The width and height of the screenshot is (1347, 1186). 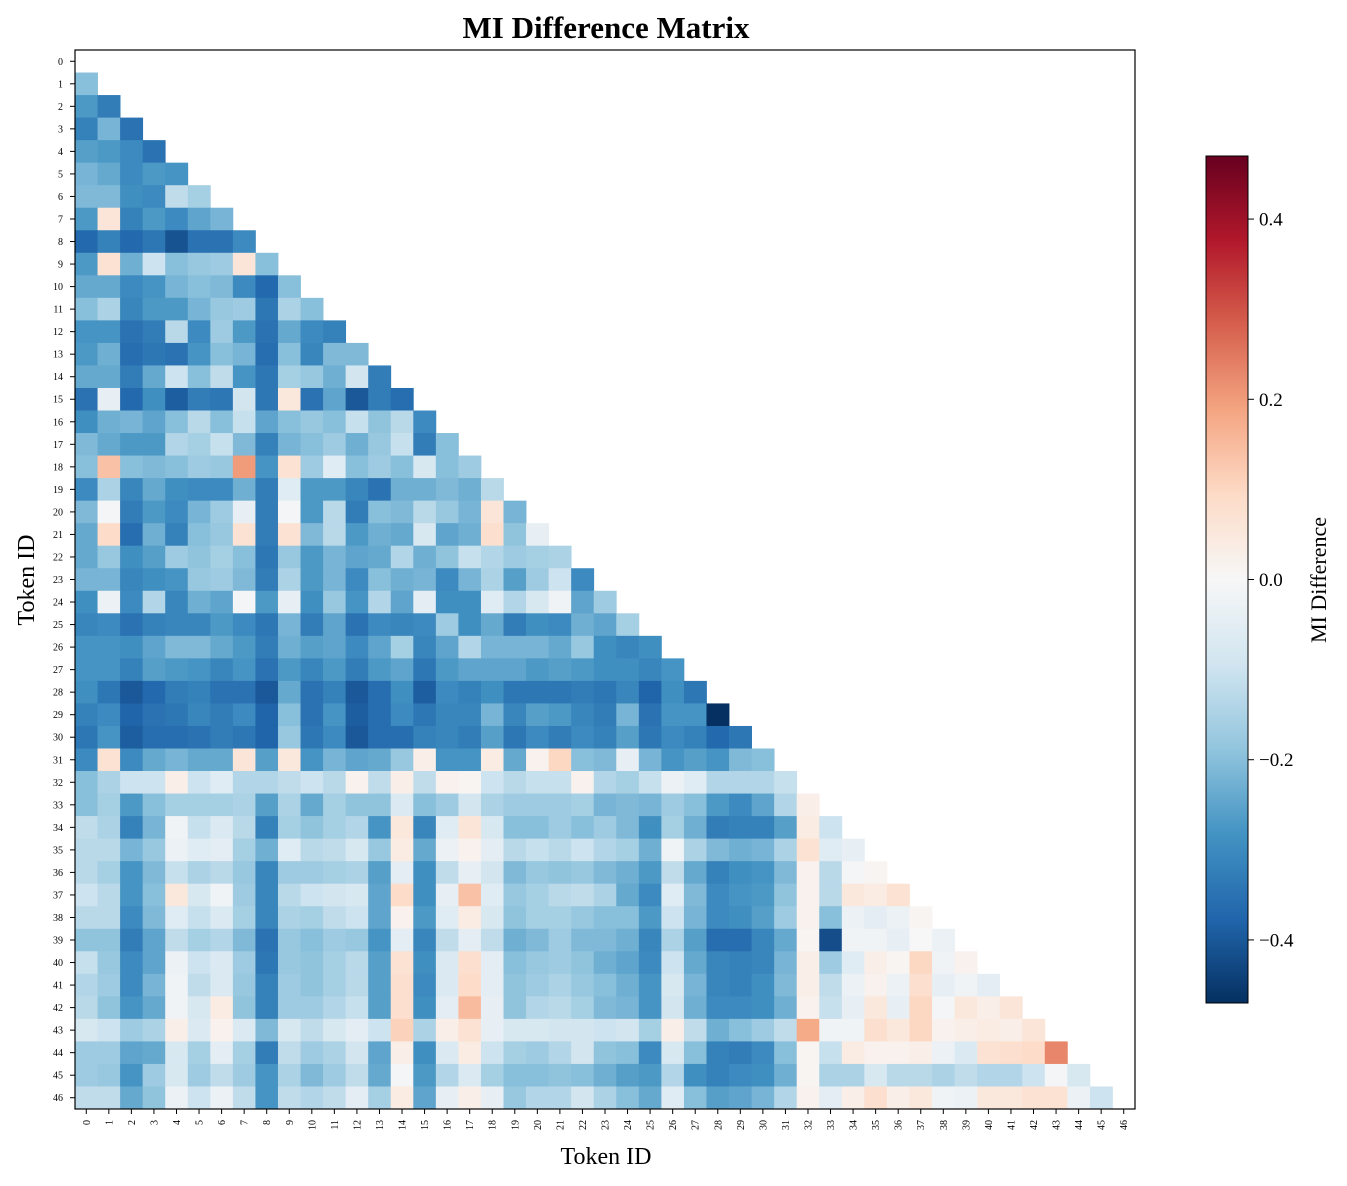 What do you see at coordinates (58, 1076) in the screenshot?
I see `y-tick-label: 45` at bounding box center [58, 1076].